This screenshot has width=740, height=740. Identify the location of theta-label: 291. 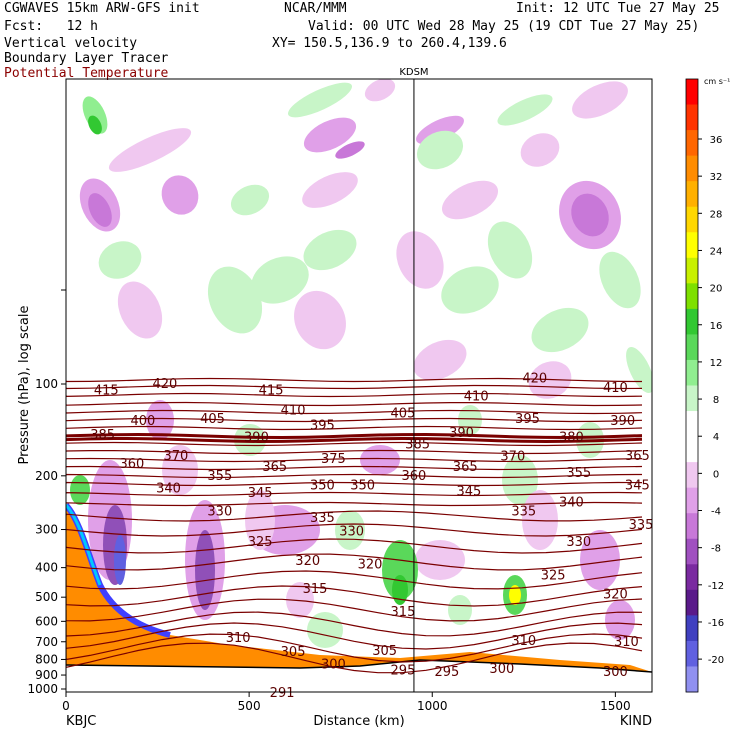
(282, 693).